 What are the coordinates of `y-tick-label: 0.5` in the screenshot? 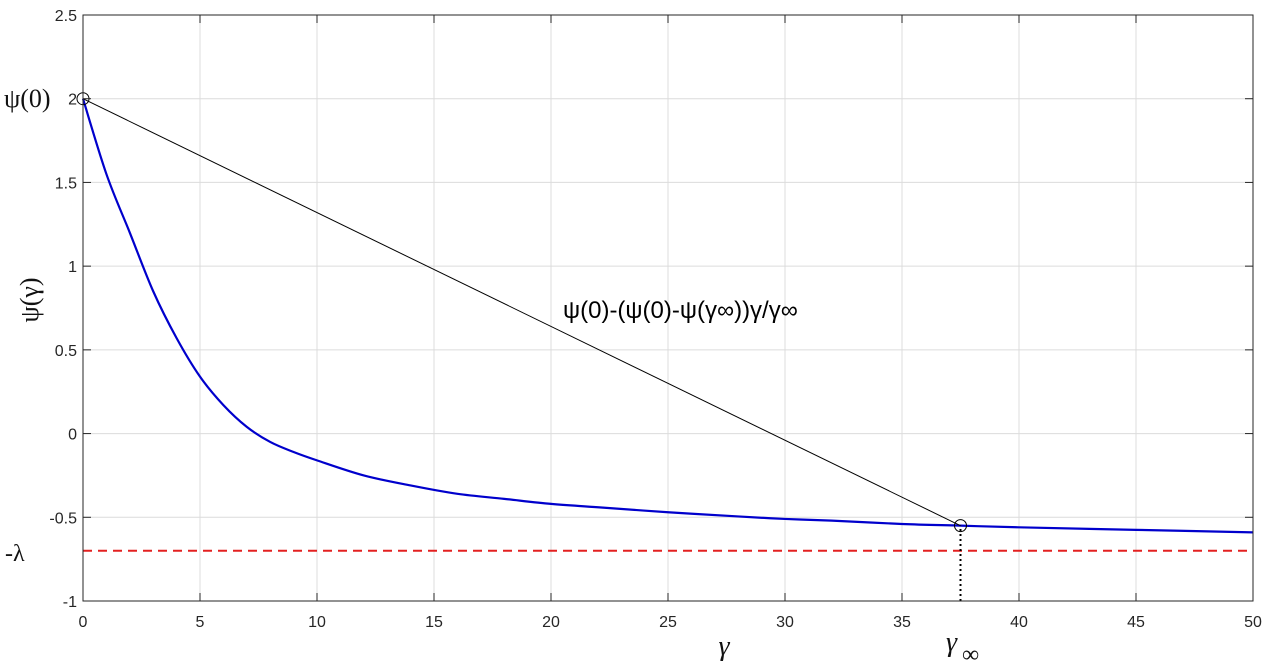 It's located at (66, 351).